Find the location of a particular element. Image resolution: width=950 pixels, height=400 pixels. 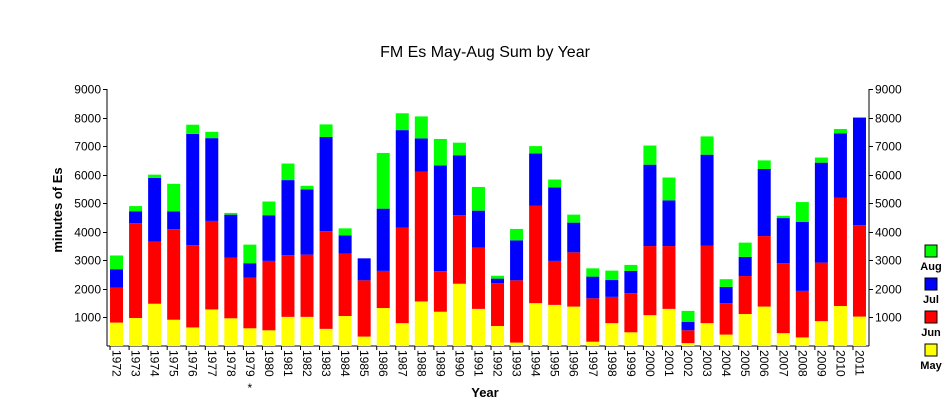

x-tick-label-1997: 1997 is located at coordinates (593, 363).